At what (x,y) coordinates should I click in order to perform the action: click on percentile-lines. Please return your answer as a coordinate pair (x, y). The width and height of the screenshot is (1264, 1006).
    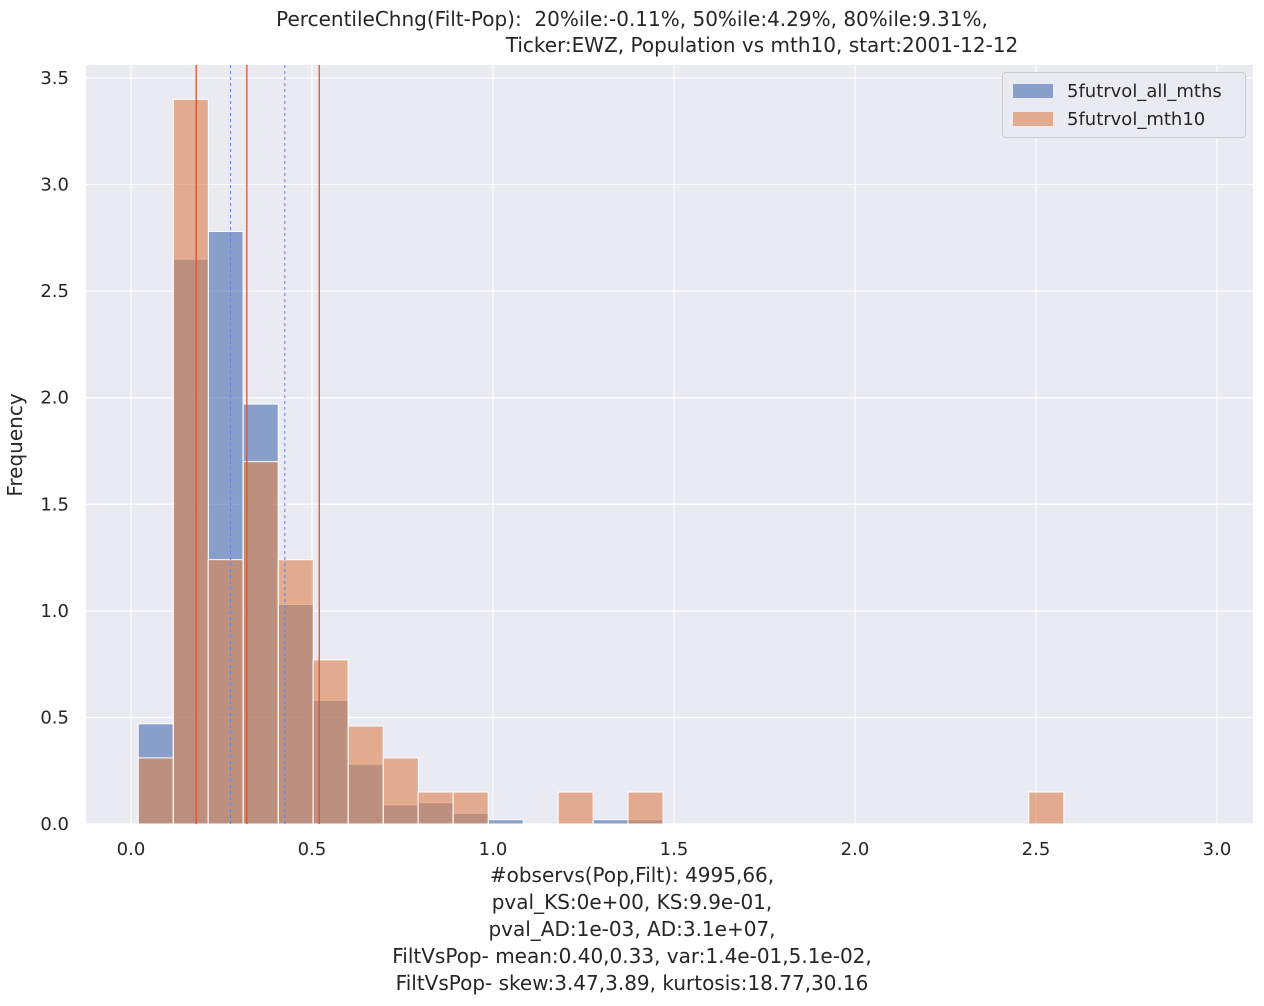
    Looking at the image, I should click on (257, 444).